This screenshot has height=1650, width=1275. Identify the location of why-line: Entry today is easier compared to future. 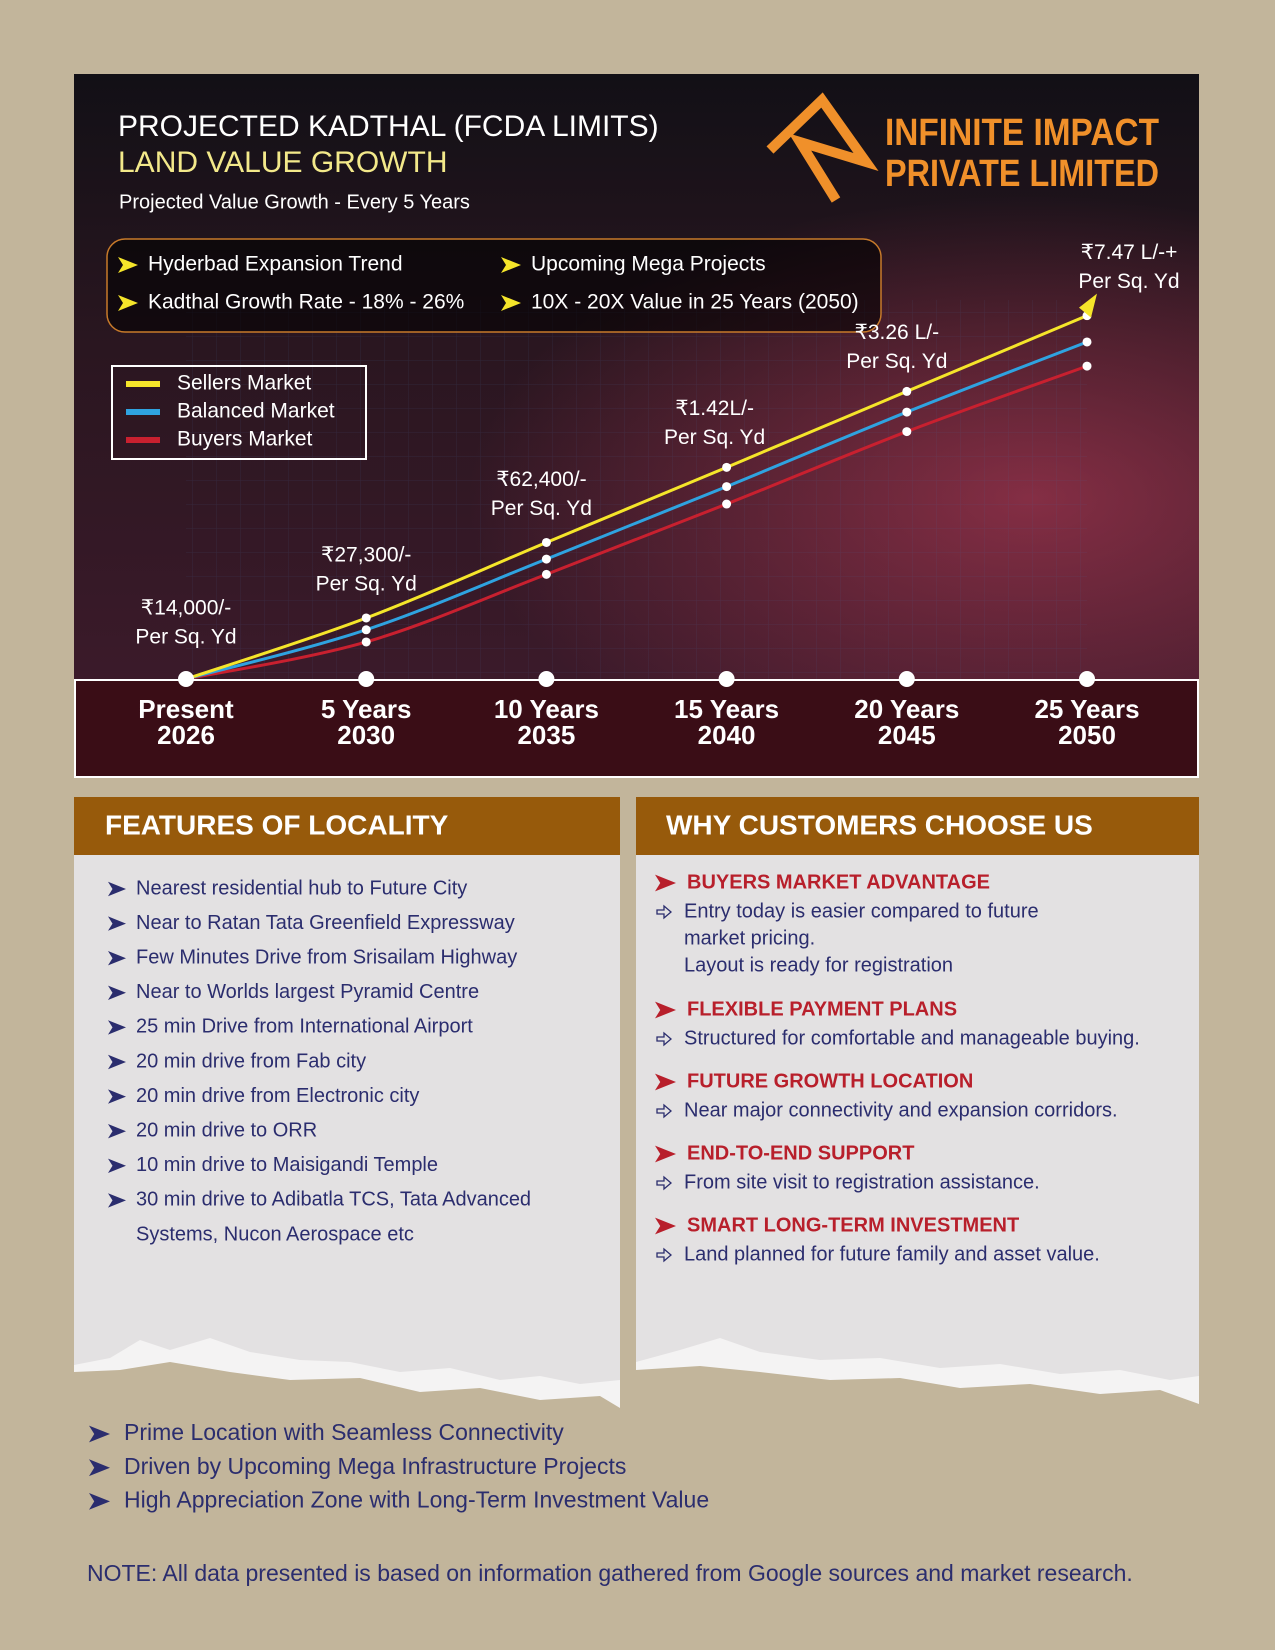
(861, 911).